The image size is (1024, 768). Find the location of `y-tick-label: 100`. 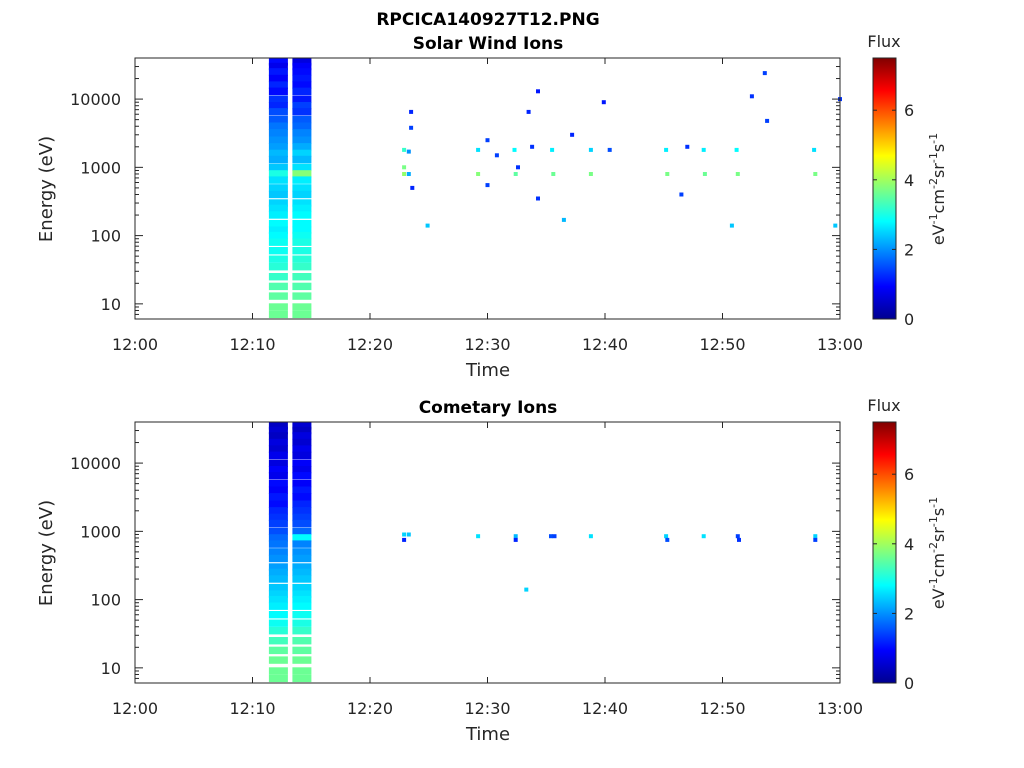

y-tick-label: 100 is located at coordinates (105, 600).